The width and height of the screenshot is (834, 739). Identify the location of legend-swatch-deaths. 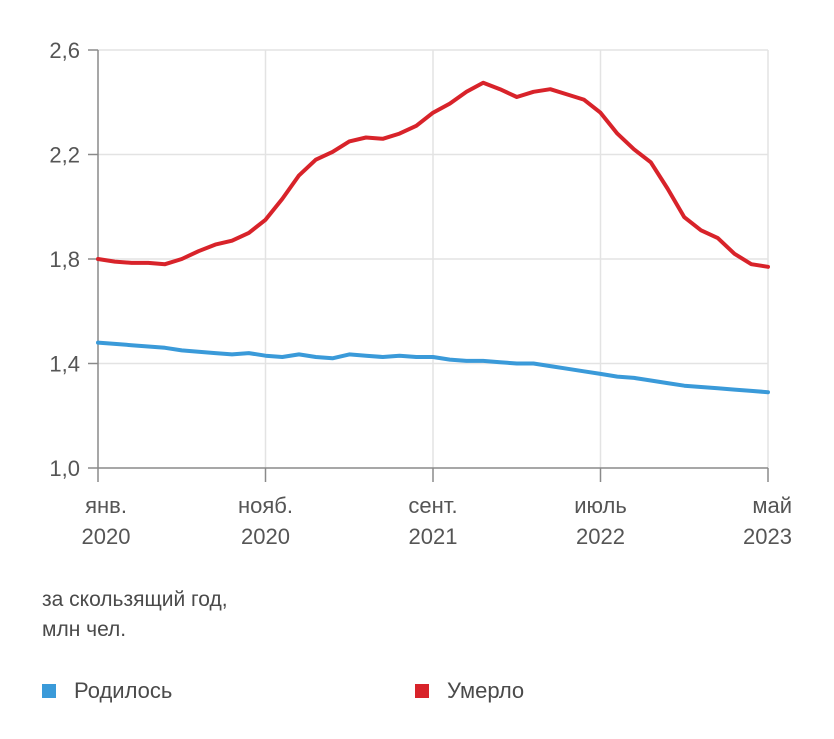
(422, 691).